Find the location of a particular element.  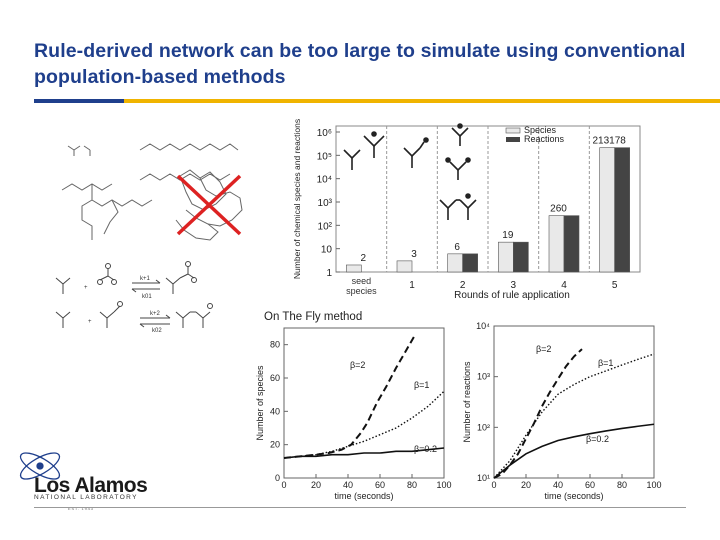

bar-legend: Species Reactions is located at coordinates (535, 134).